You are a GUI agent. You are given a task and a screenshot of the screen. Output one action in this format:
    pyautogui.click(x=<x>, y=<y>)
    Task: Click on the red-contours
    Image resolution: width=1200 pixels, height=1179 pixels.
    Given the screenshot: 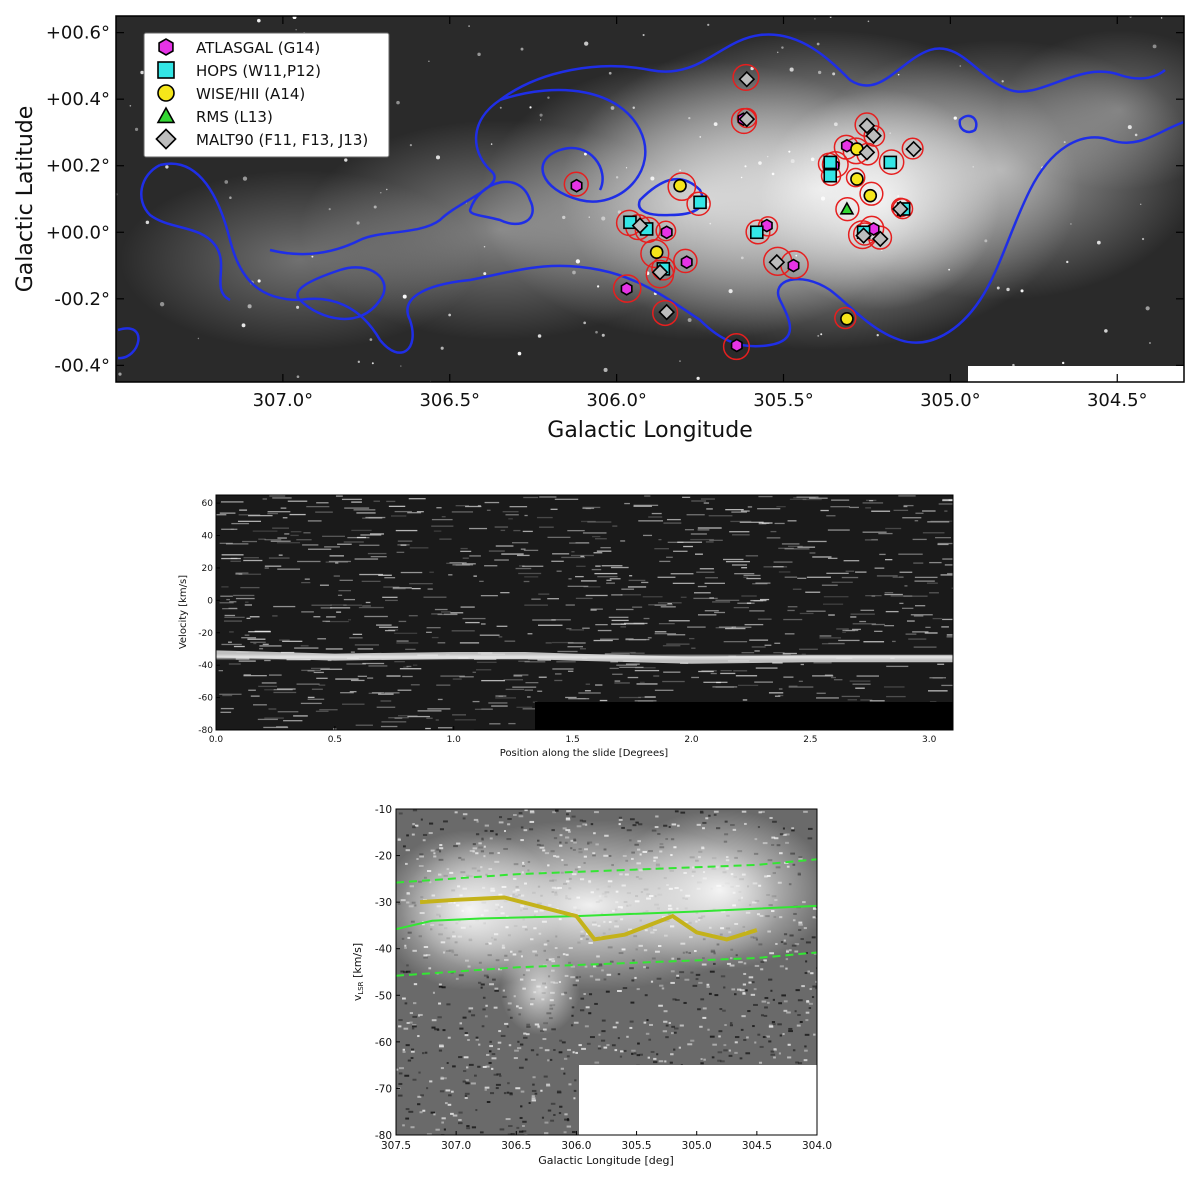 What is the action you would take?
    pyautogui.click(x=743, y=212)
    